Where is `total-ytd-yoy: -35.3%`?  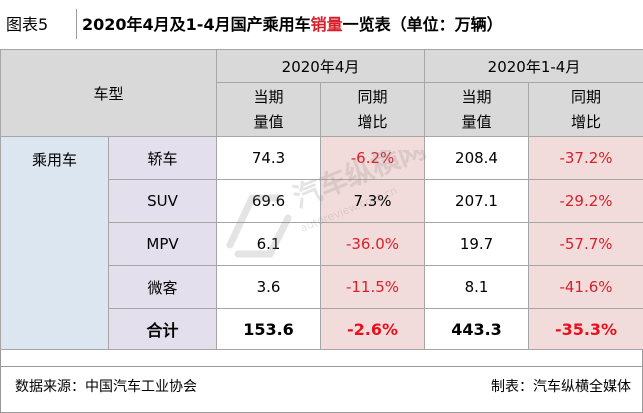
total-ytd-yoy: -35.3% is located at coordinates (585, 329).